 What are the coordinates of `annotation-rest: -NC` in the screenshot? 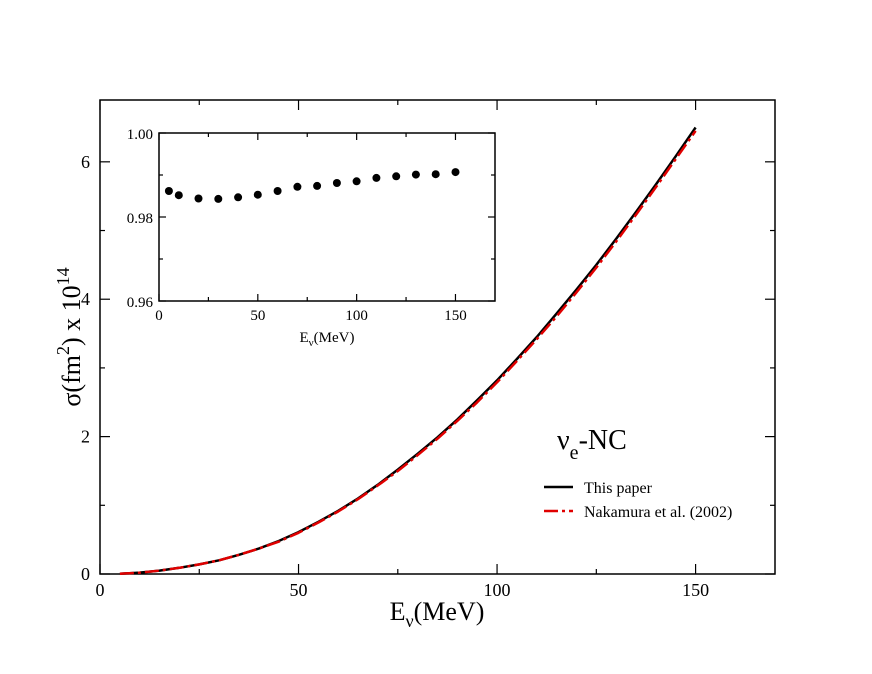 It's located at (603, 440).